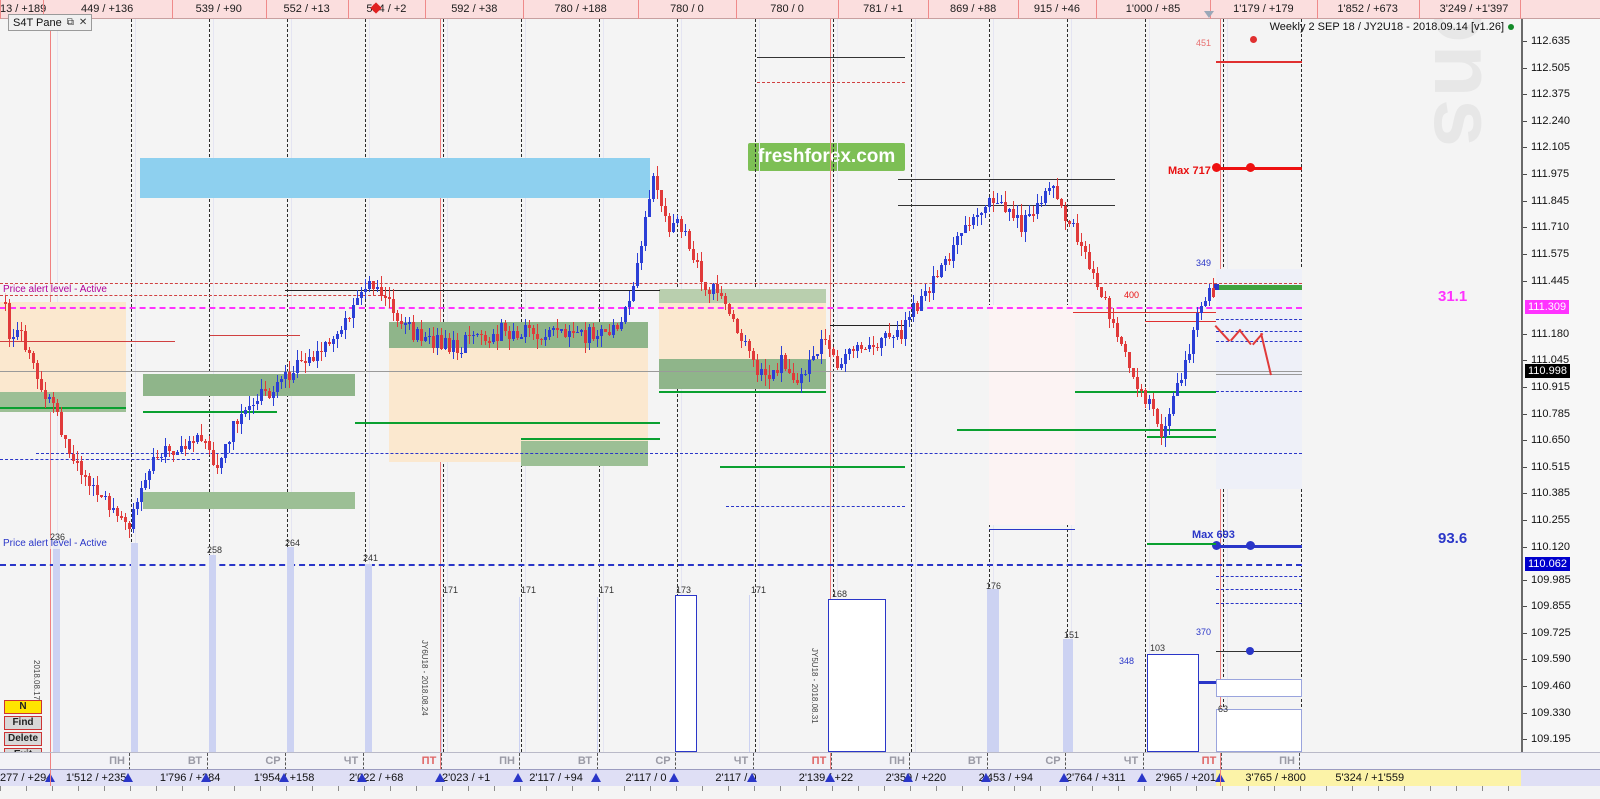 The width and height of the screenshot is (1600, 799). Describe the element at coordinates (466, 778) in the screenshot. I see `volume-cell-5: 2'023 / +1` at that location.